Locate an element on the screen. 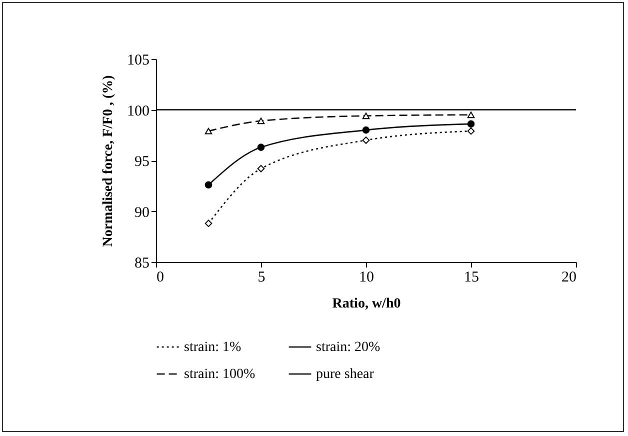  legend-label: strain: 100% is located at coordinates (220, 374).